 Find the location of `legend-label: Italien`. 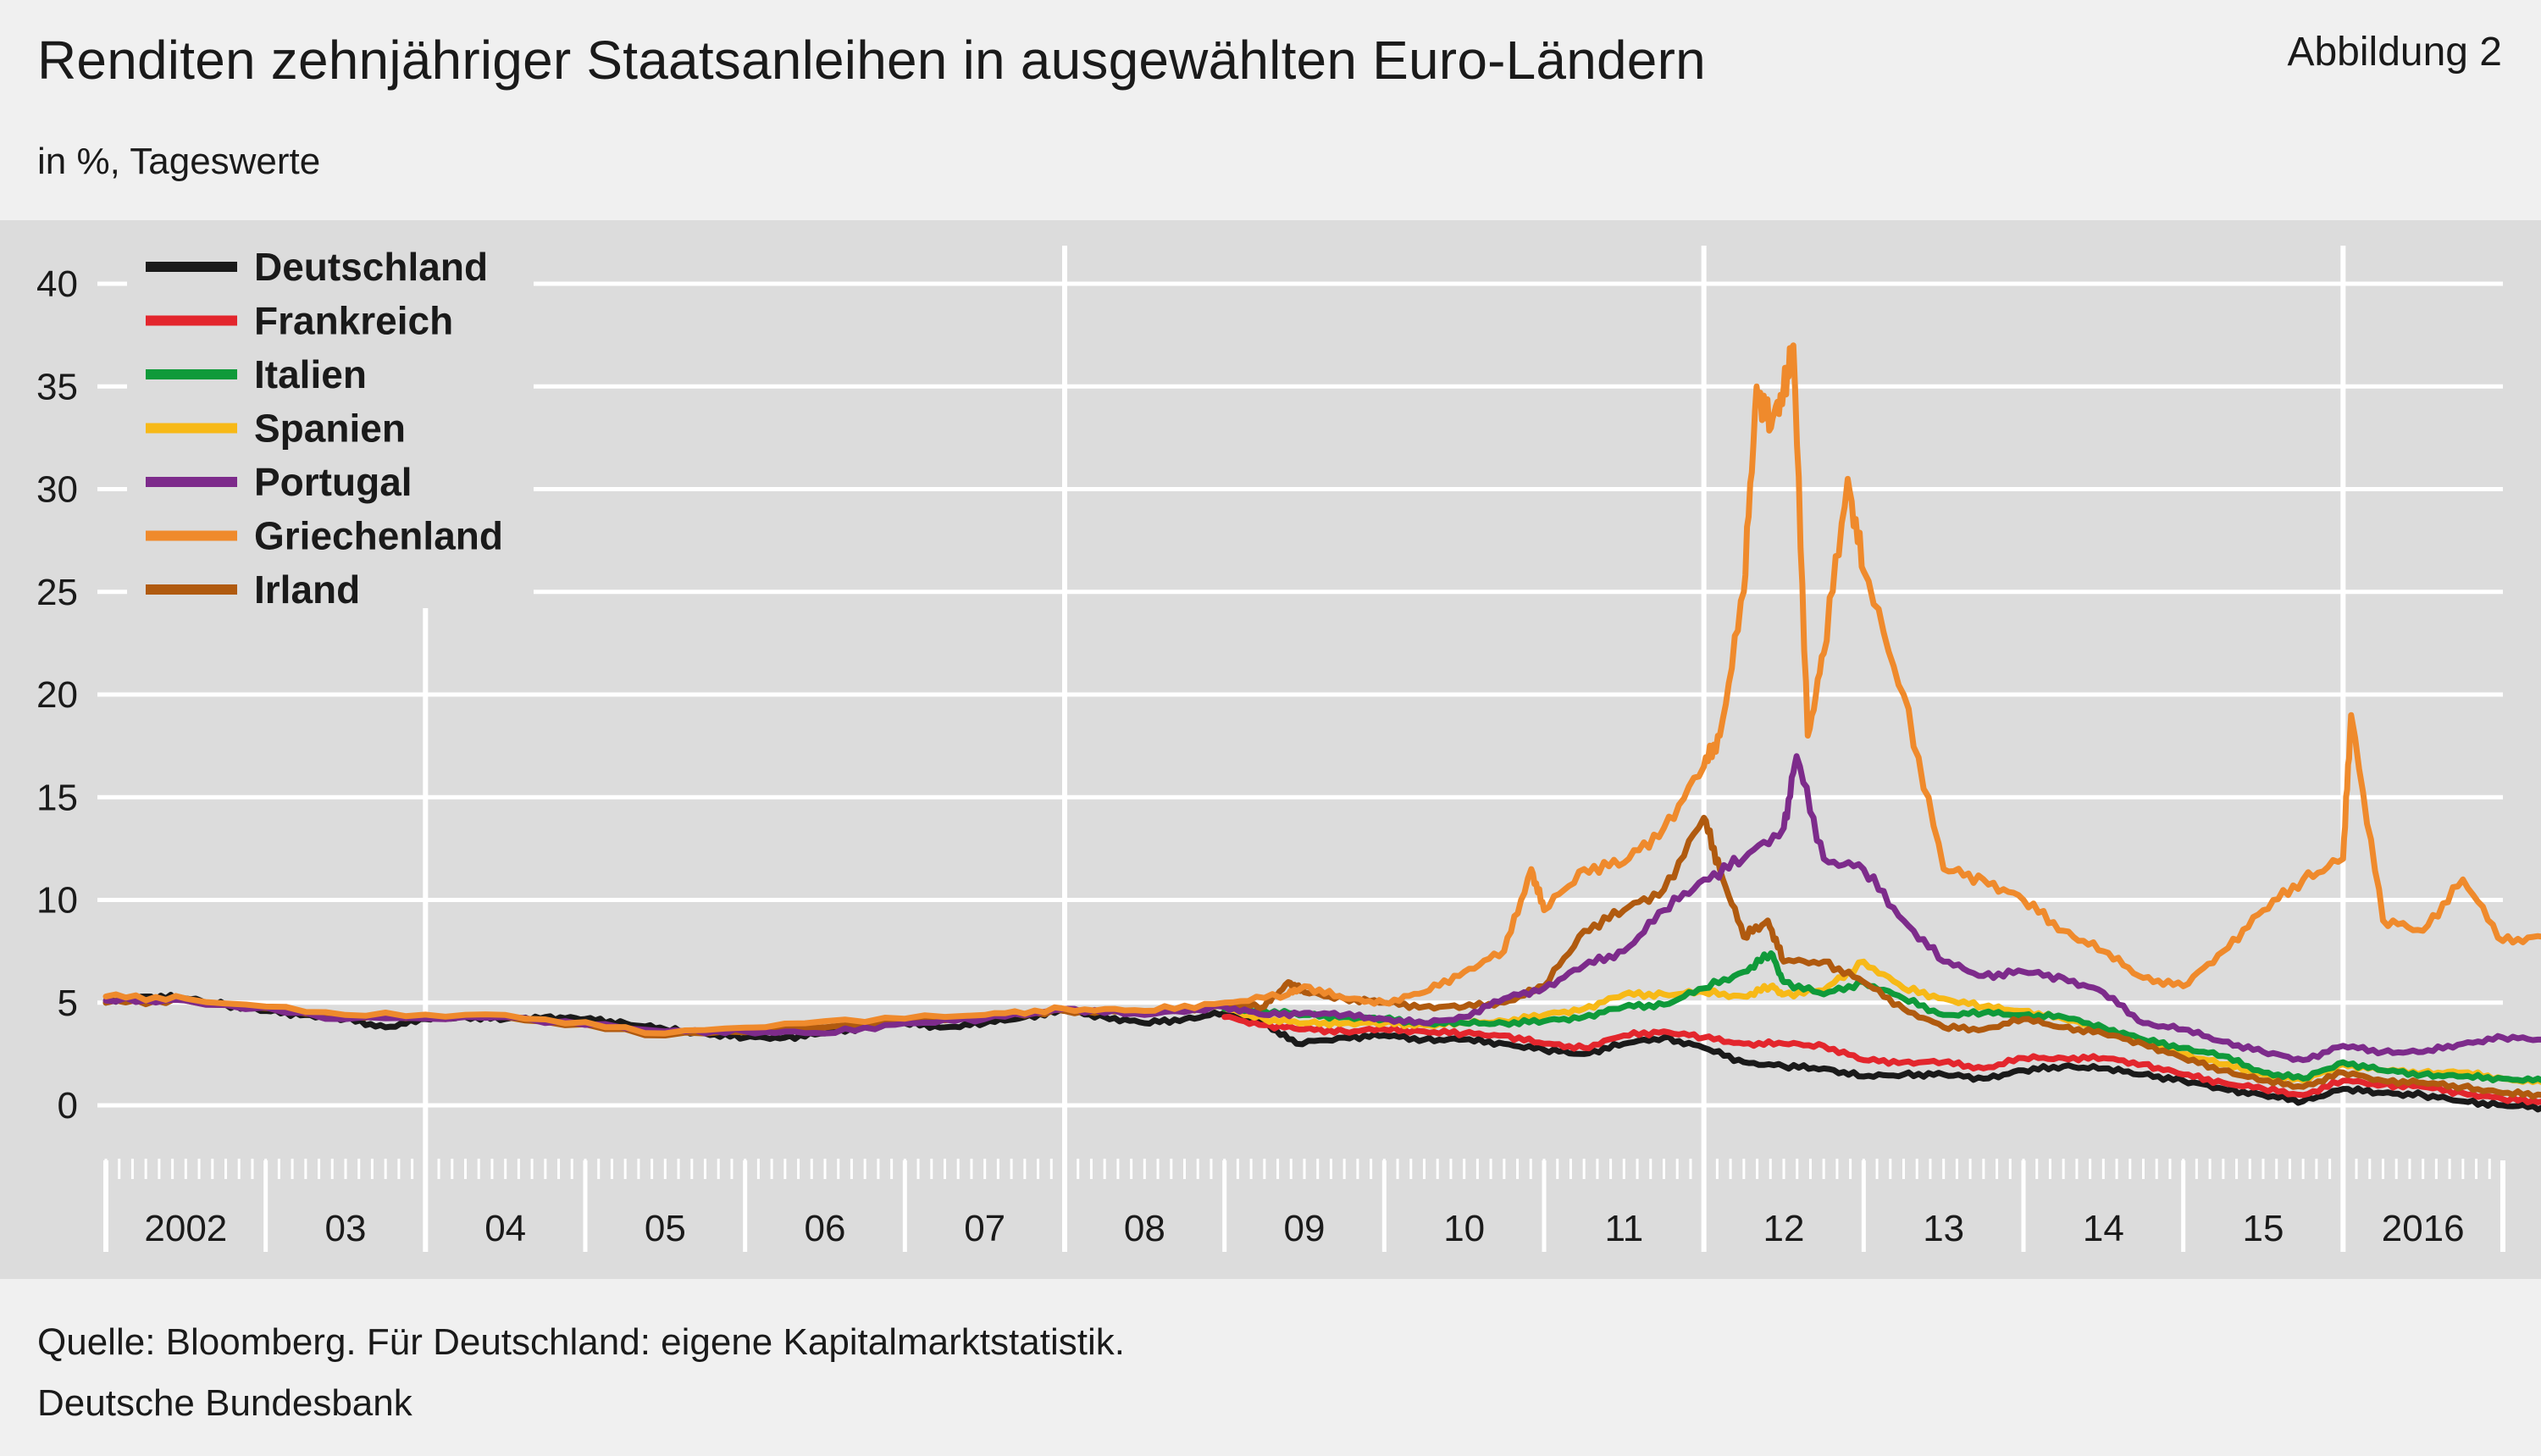

legend-label: Italien is located at coordinates (310, 374).